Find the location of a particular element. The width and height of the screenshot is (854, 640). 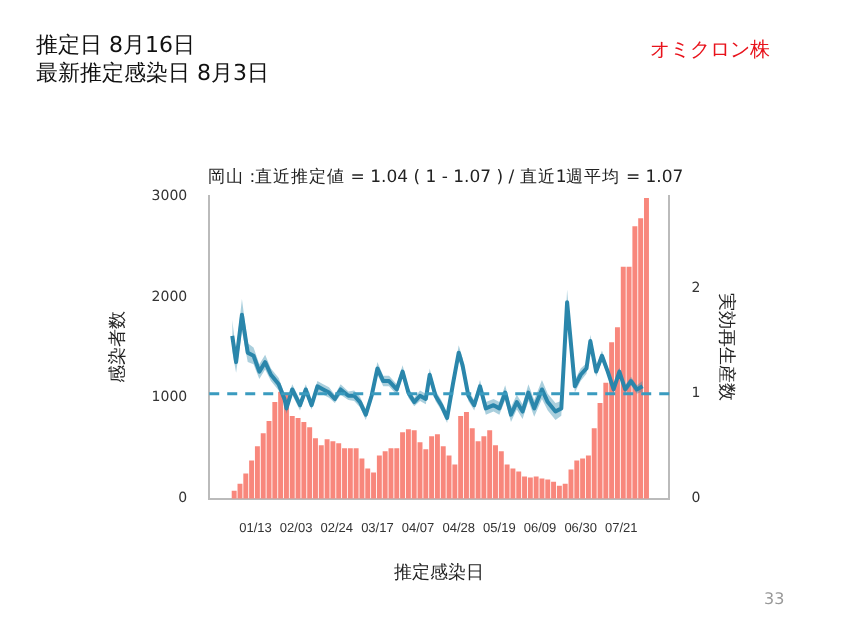

text: 岡山 :直近推定値 = 1.04 ( 1 - 1.07 ) / 直近1週平均 = 1.07 is located at coordinates (446, 178).